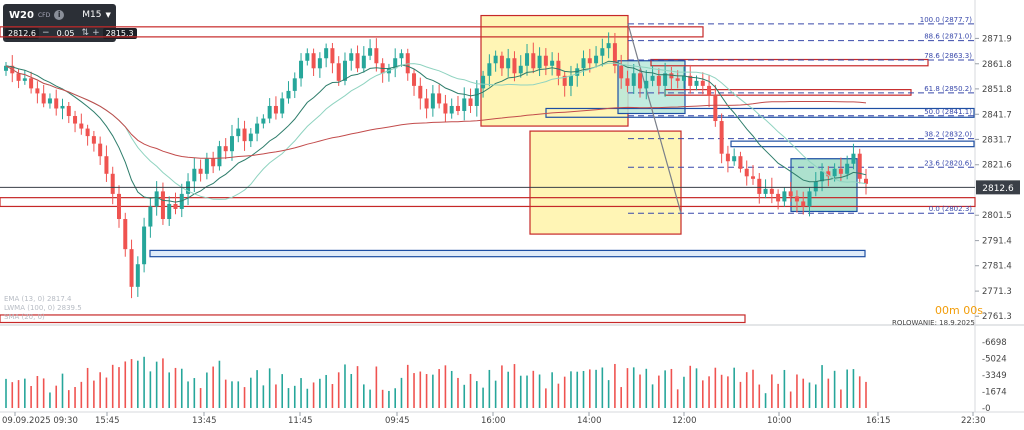 The width and height of the screenshot is (1024, 430). Describe the element at coordinates (997, 216) in the screenshot. I see `price-tick-label: 2801.5` at that location.